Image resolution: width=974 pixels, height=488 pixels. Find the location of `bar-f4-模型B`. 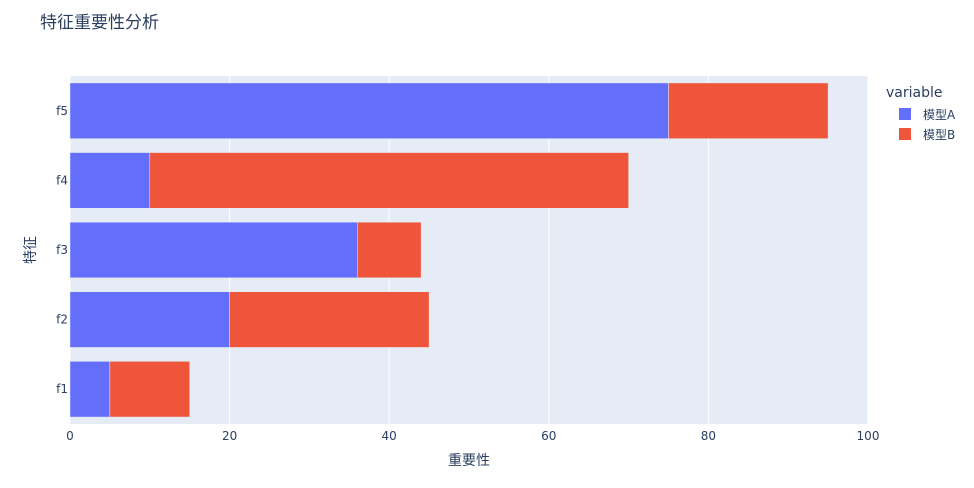

bar-f4-模型B is located at coordinates (389, 180).